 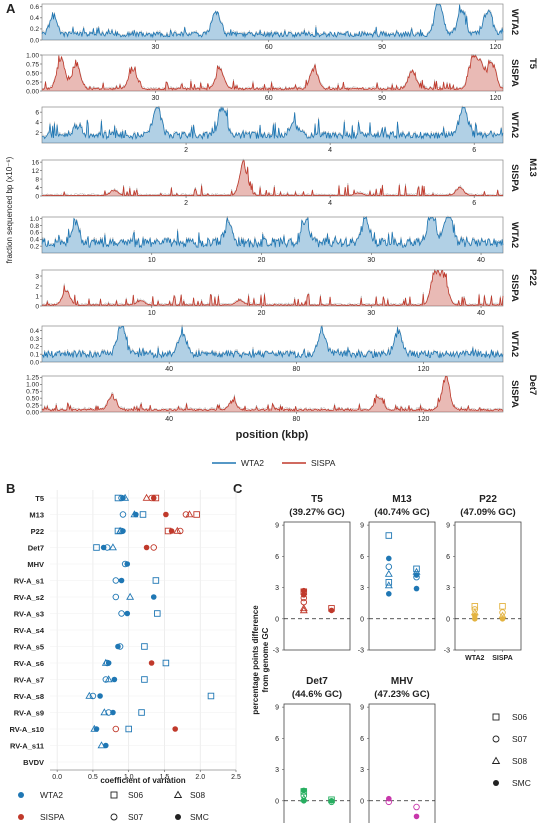 What do you see at coordinates (32, 64) in the screenshot?
I see `y-tick-label: 0.75` at bounding box center [32, 64].